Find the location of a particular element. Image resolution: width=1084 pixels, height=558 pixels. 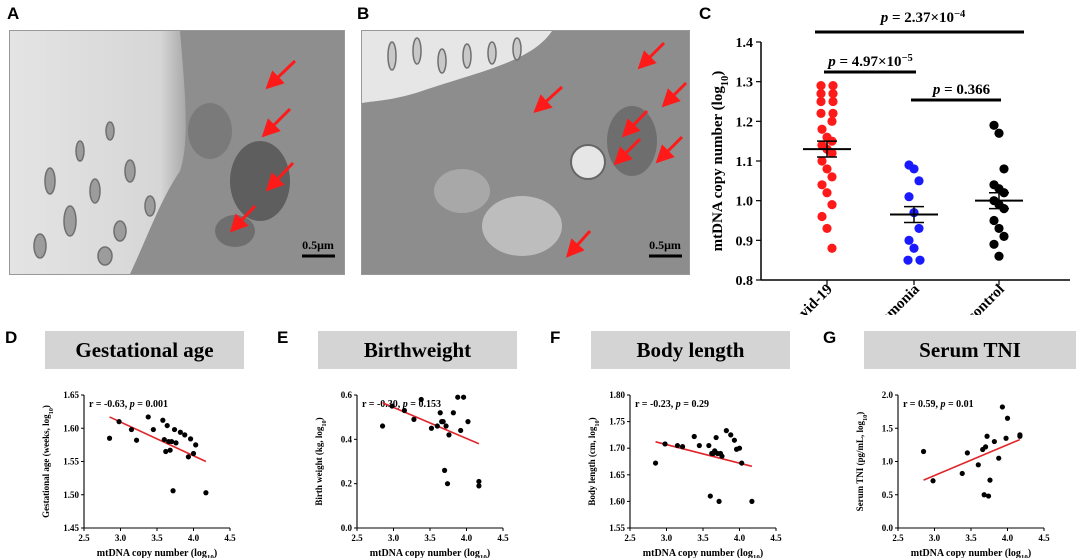

x-tick-label-f: 4.0 is located at coordinates (740, 538).